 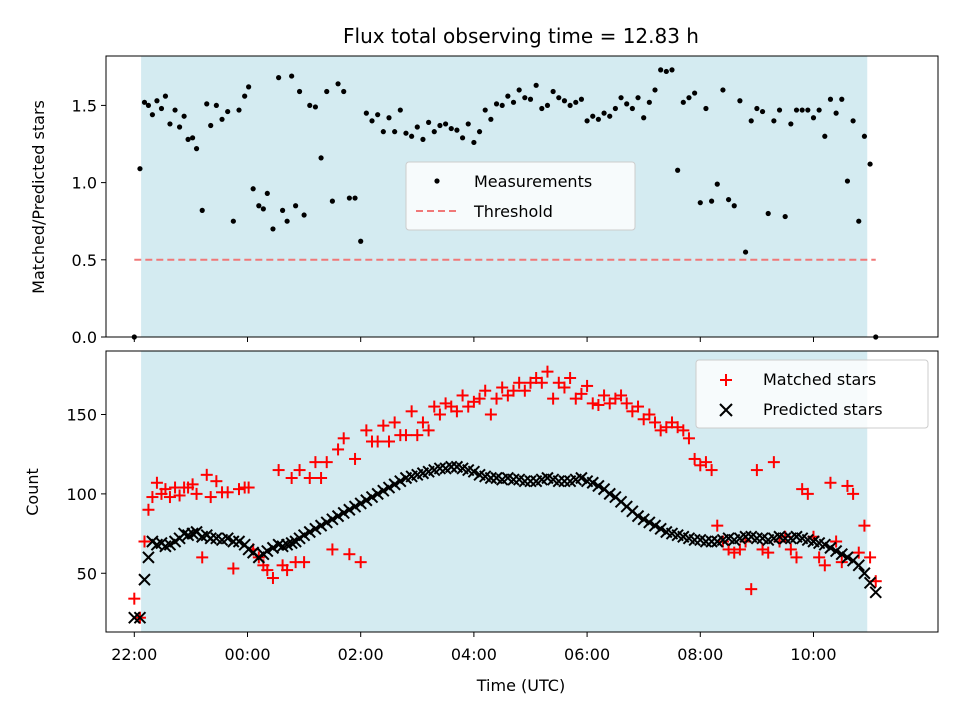 What do you see at coordinates (520, 196) in the screenshot?
I see `top-legend-box` at bounding box center [520, 196].